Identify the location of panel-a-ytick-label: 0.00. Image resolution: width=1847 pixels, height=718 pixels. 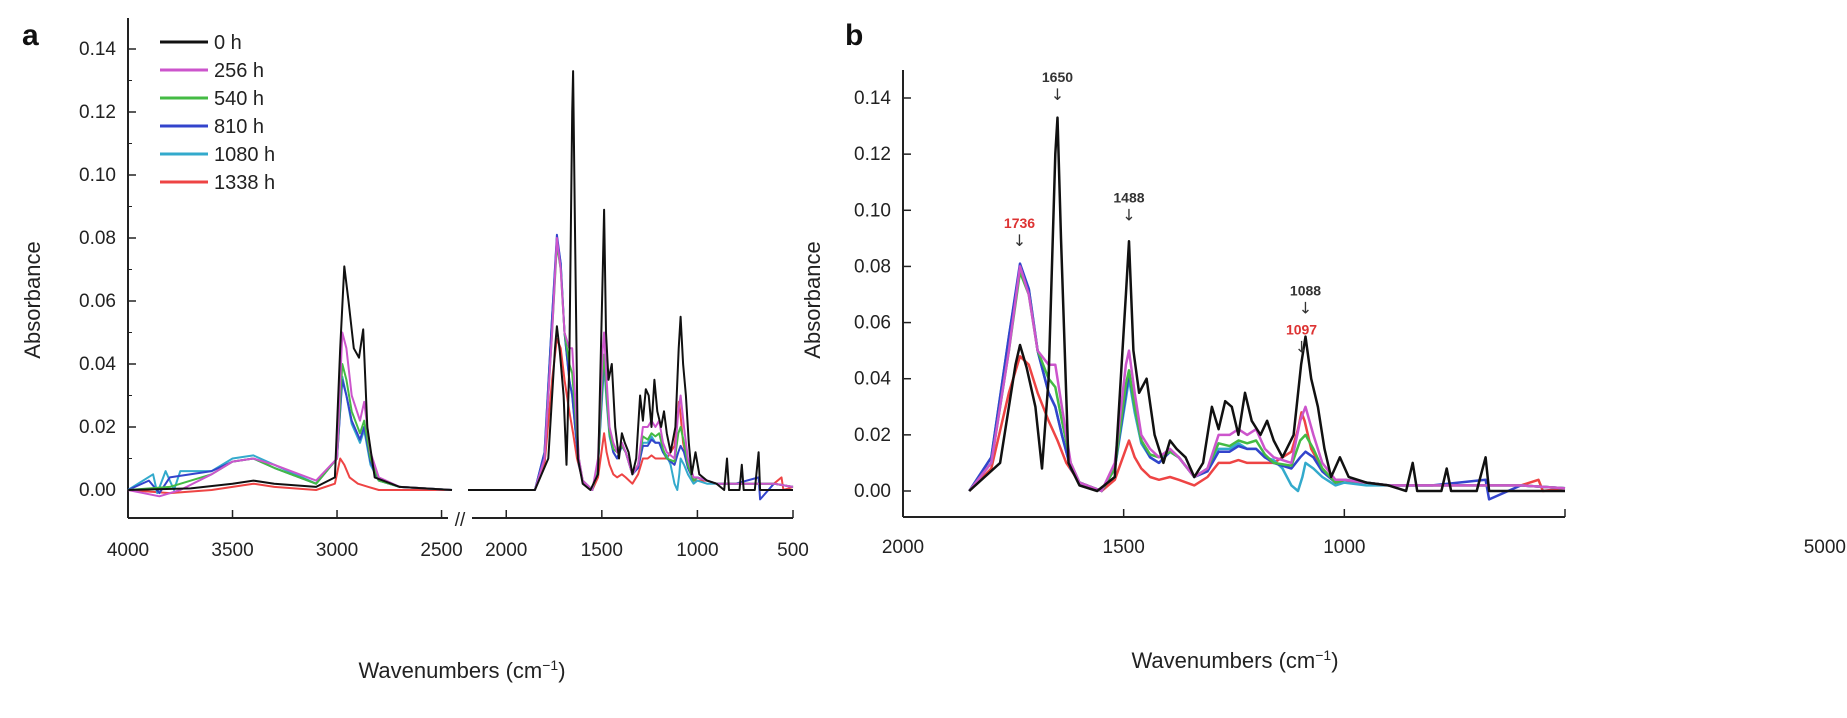
(97, 490).